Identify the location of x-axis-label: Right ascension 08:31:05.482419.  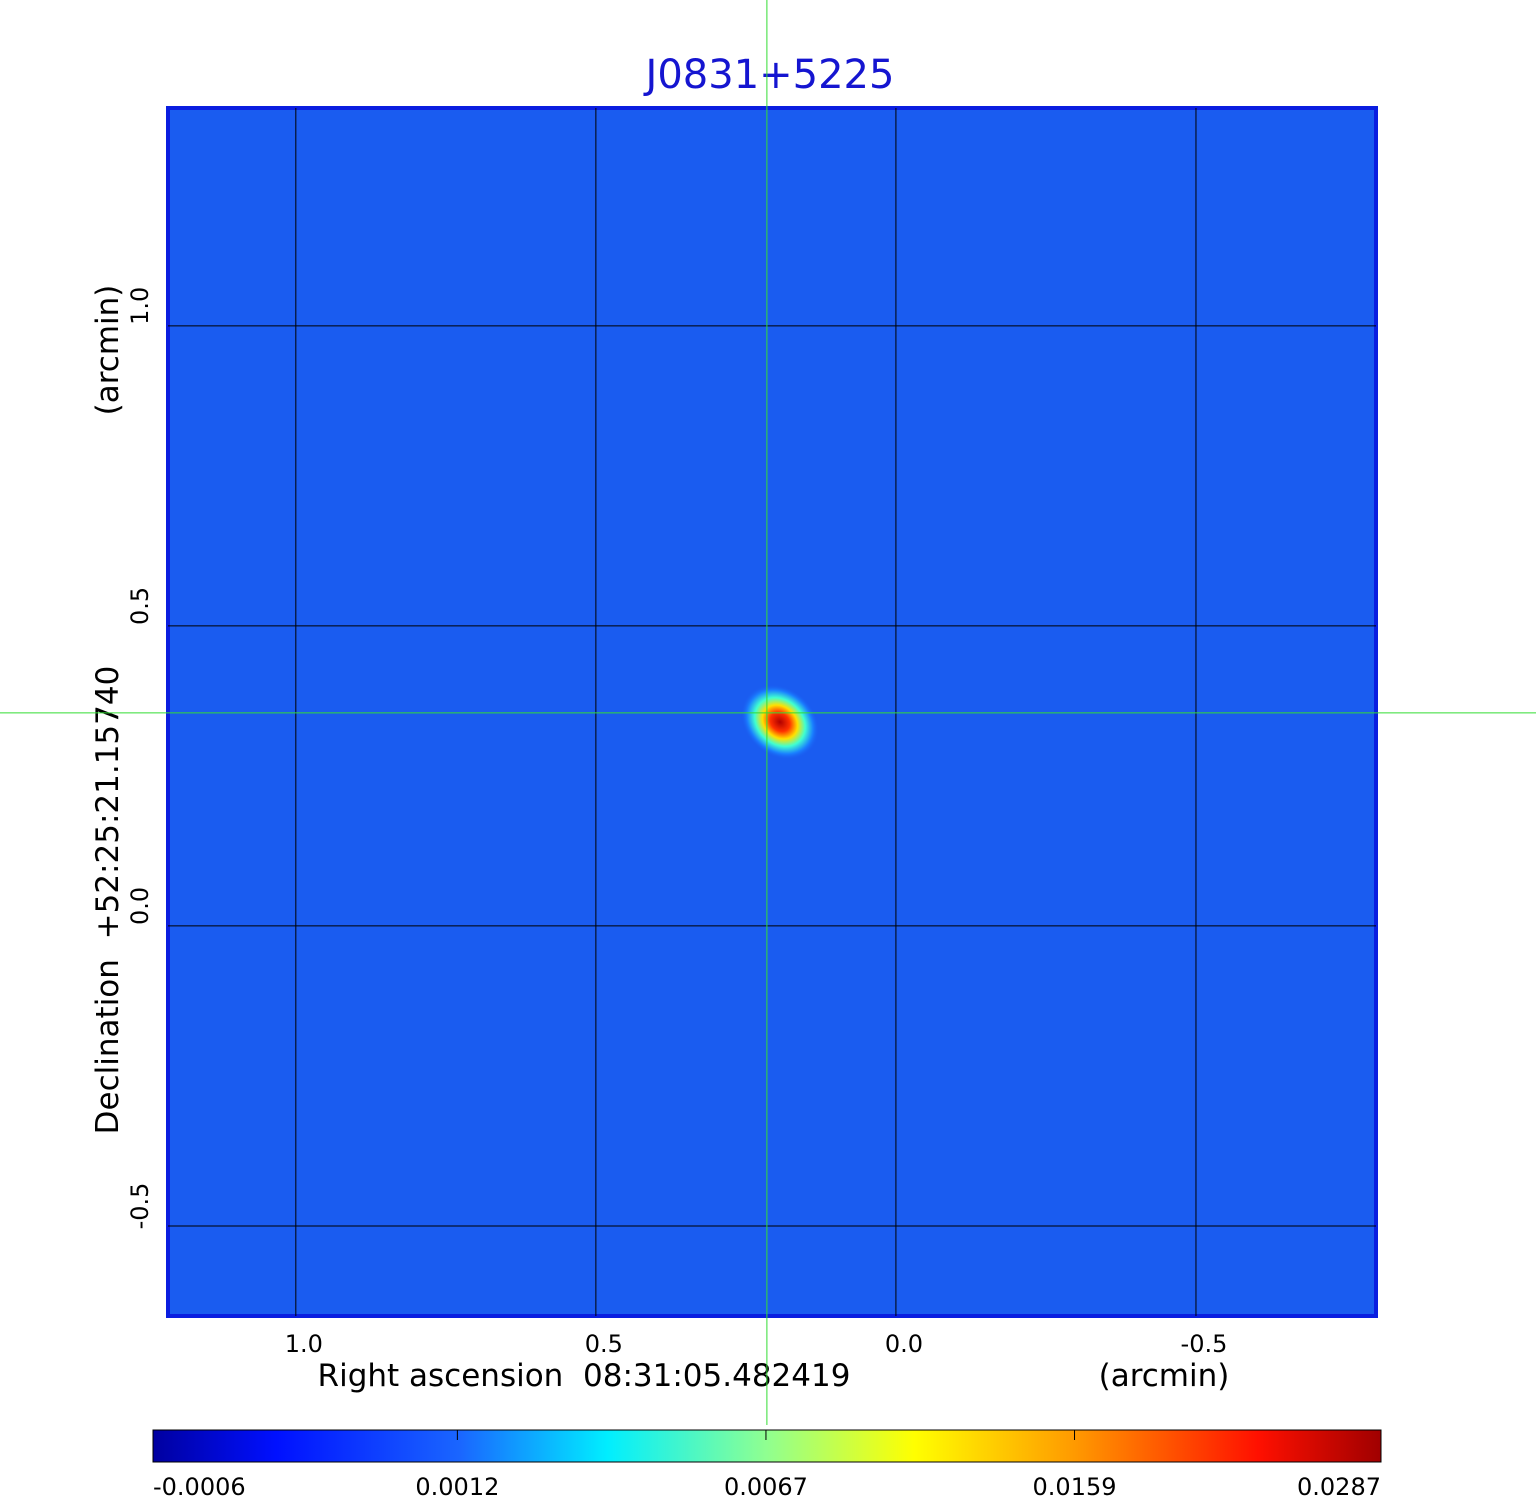
(584, 1376).